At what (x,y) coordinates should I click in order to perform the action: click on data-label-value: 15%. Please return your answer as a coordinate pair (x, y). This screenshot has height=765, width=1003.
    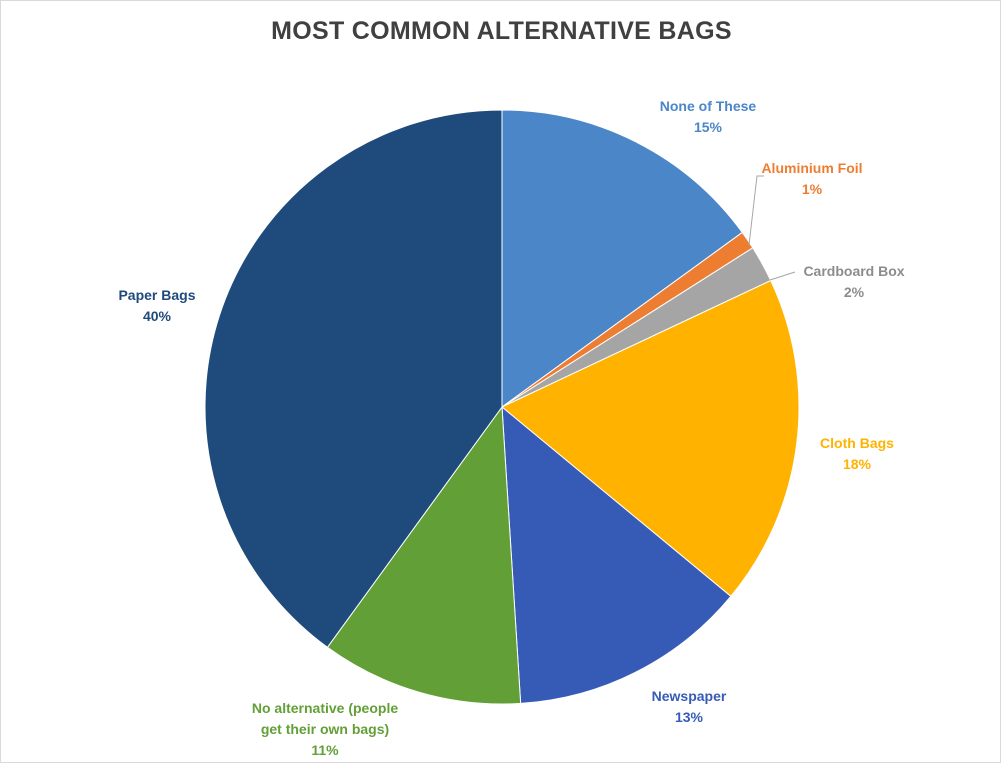
    Looking at the image, I should click on (708, 127).